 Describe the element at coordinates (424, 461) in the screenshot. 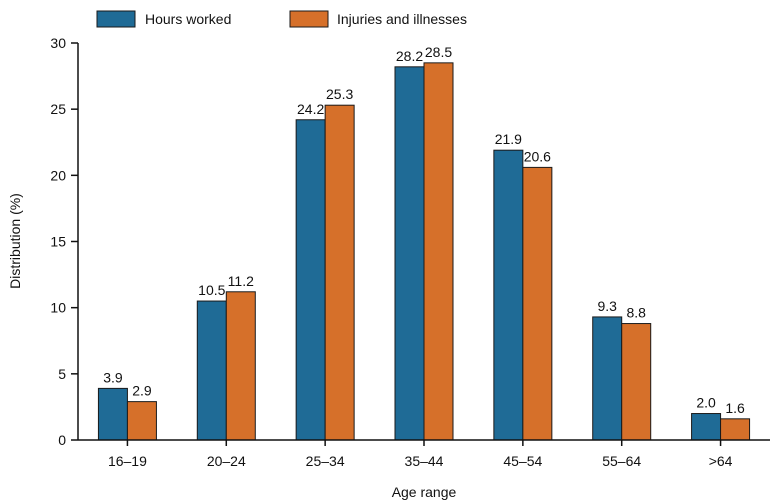

I see `x-tick-label-3: 35–44` at that location.